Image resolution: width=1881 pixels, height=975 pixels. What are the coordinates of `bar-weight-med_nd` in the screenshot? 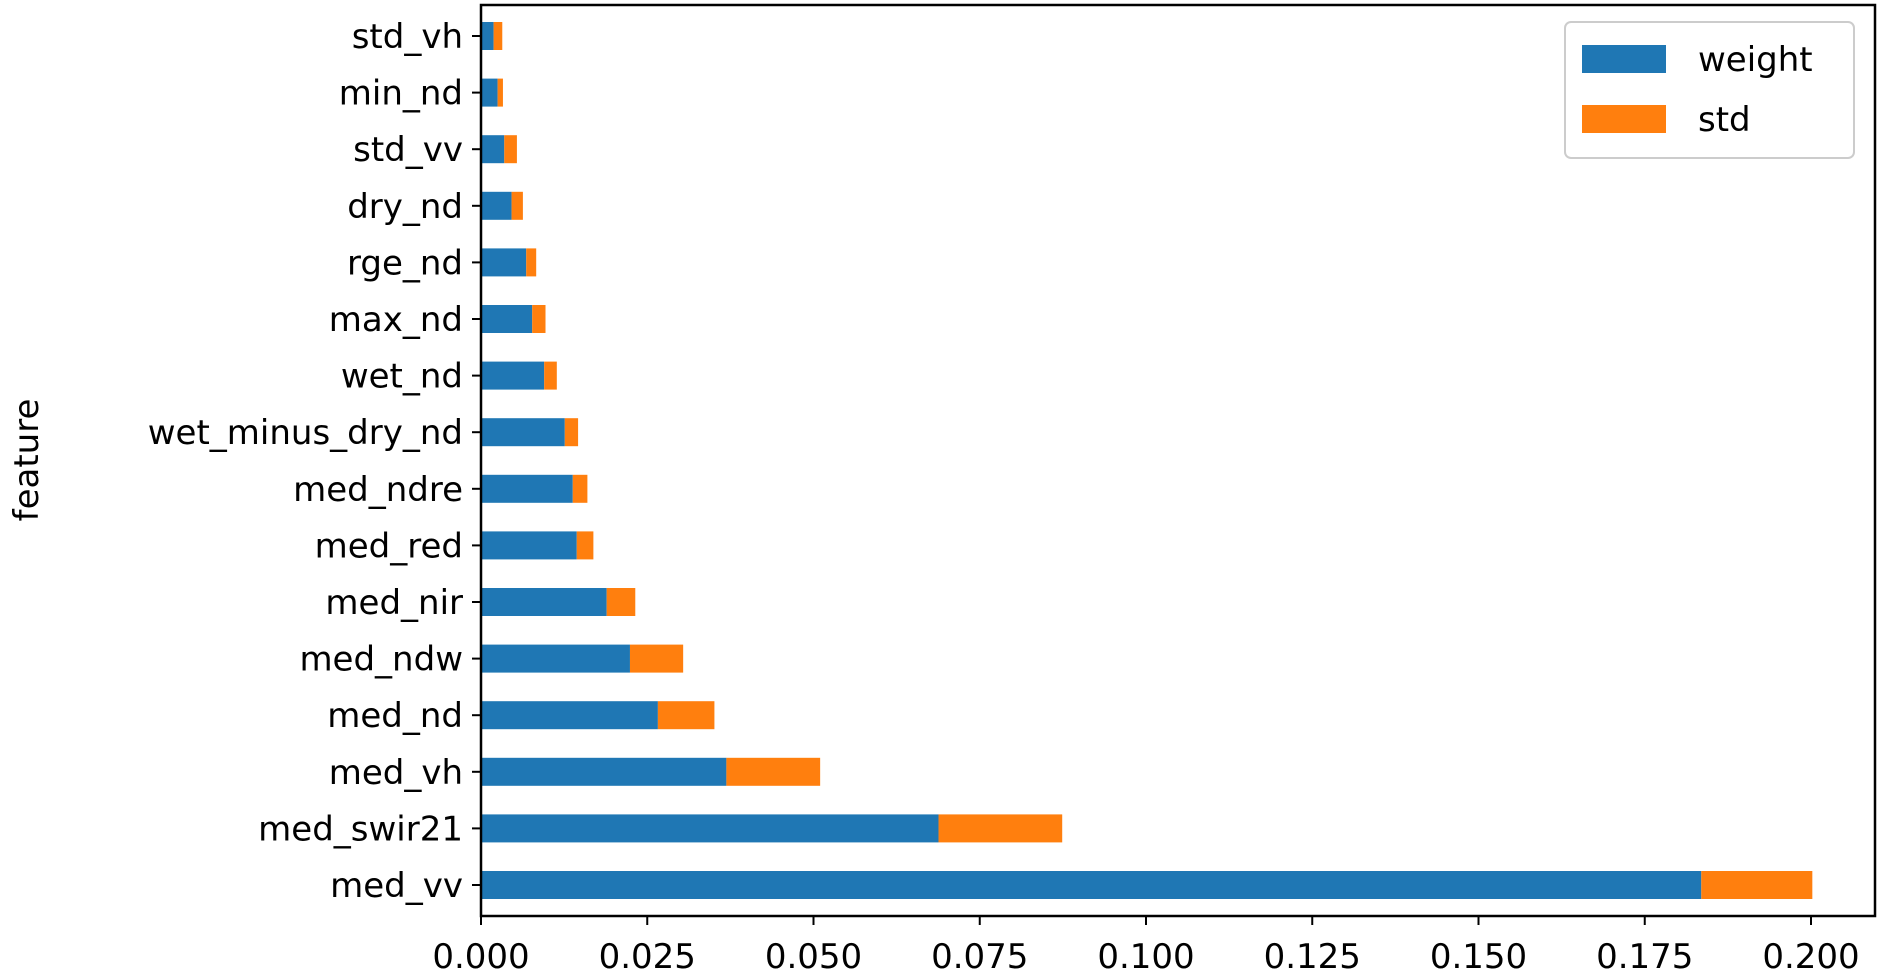 It's located at (569, 715).